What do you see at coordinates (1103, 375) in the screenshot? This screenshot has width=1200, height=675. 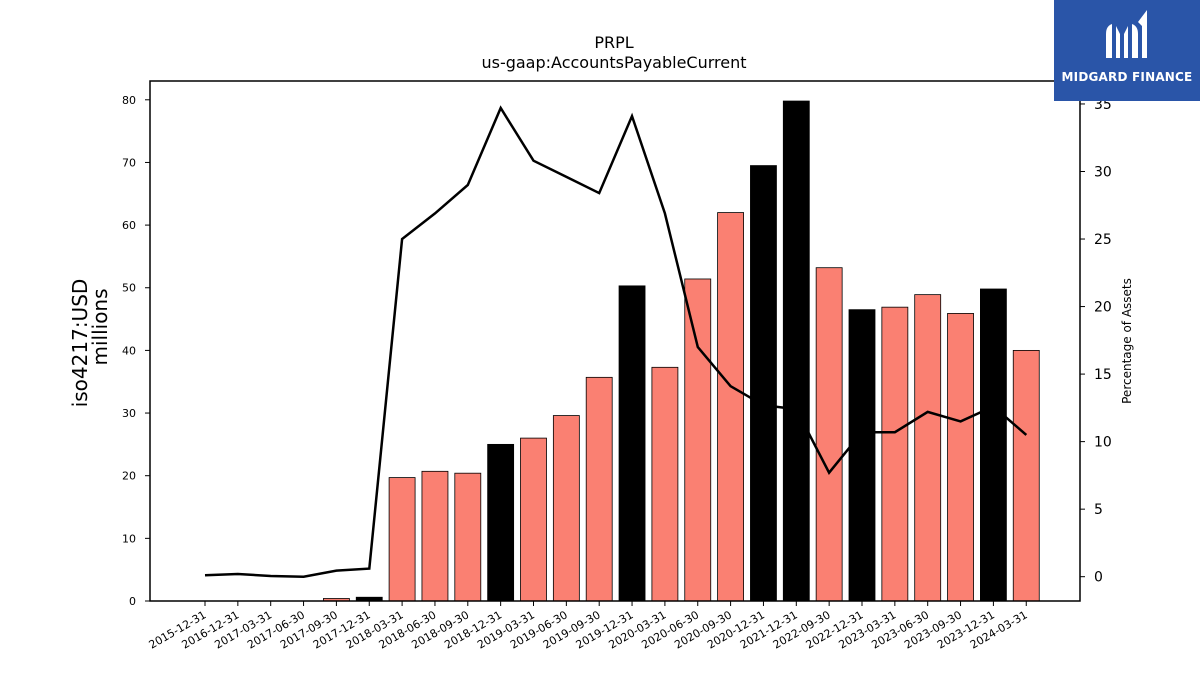 I see `y2-tick-label: 15` at bounding box center [1103, 375].